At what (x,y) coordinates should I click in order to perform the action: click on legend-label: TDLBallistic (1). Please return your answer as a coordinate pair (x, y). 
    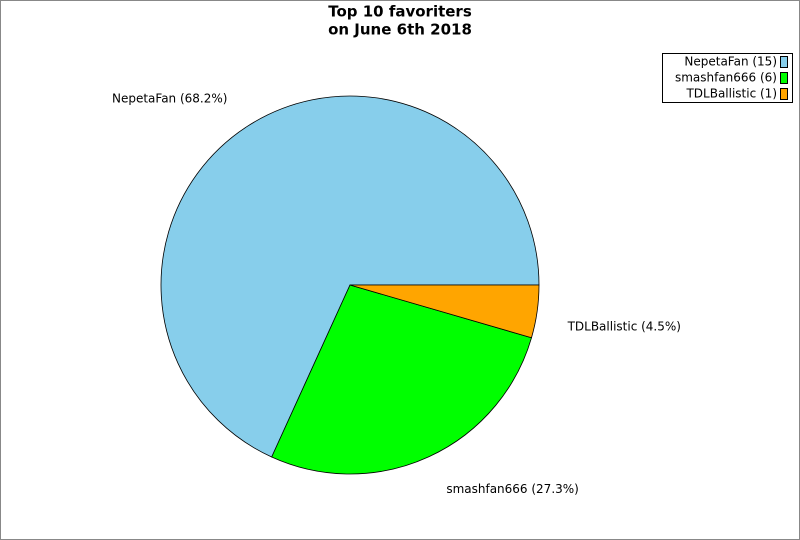
    Looking at the image, I should click on (731, 94).